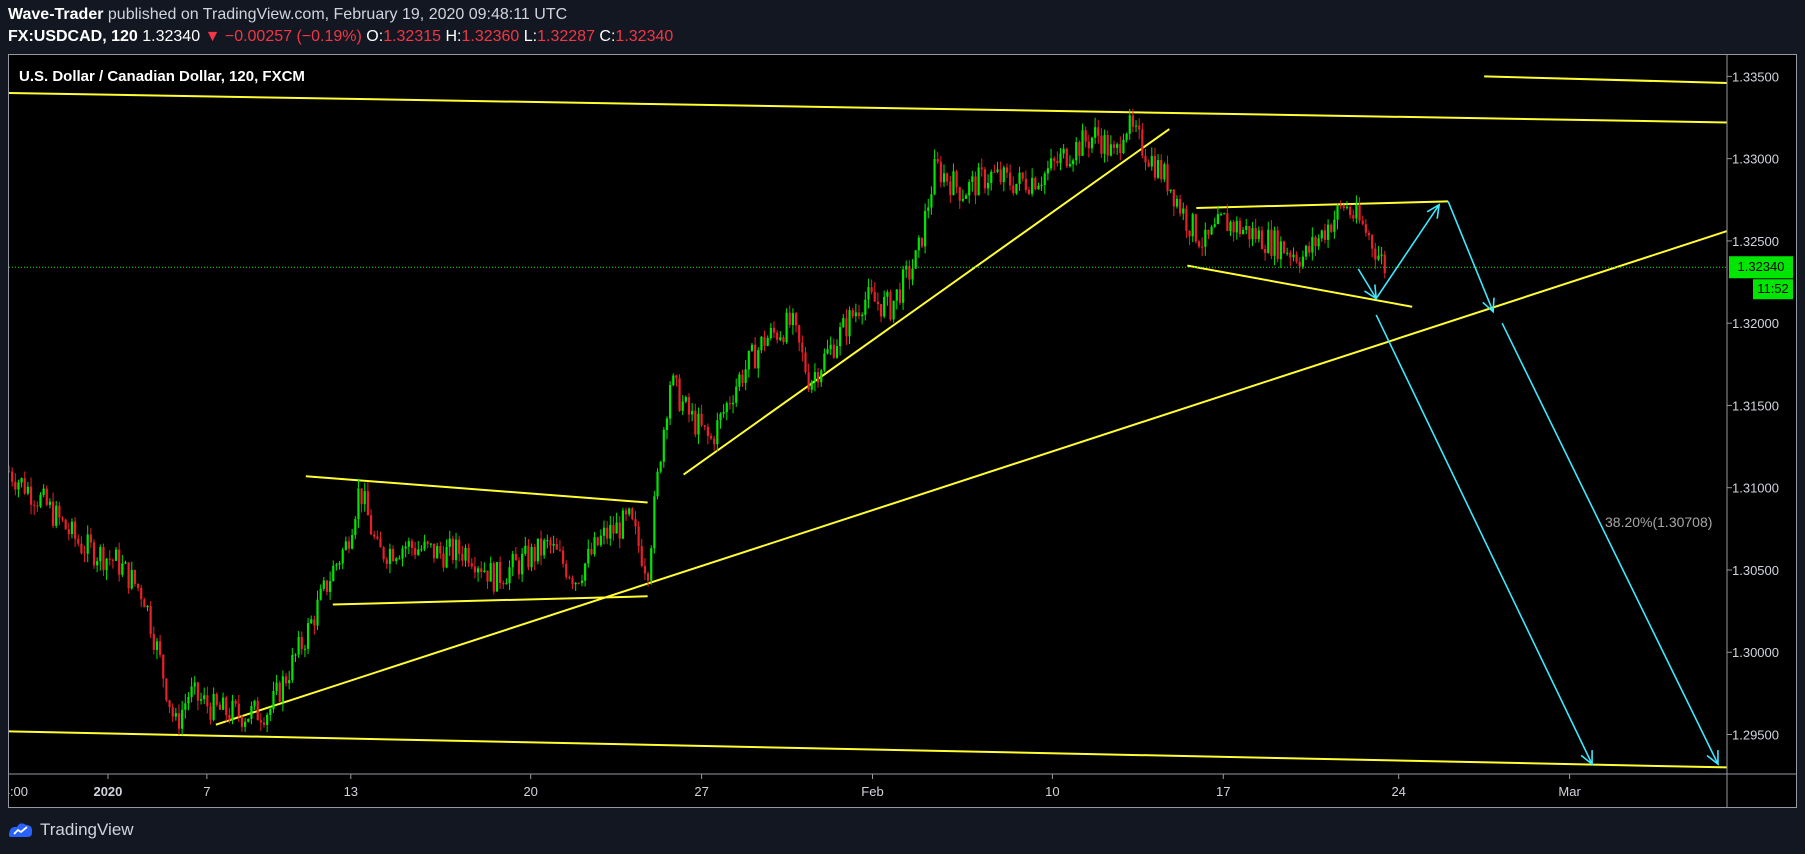 The image size is (1805, 854). Describe the element at coordinates (476, 489) in the screenshot. I see `trendline-triangle-top` at that location.